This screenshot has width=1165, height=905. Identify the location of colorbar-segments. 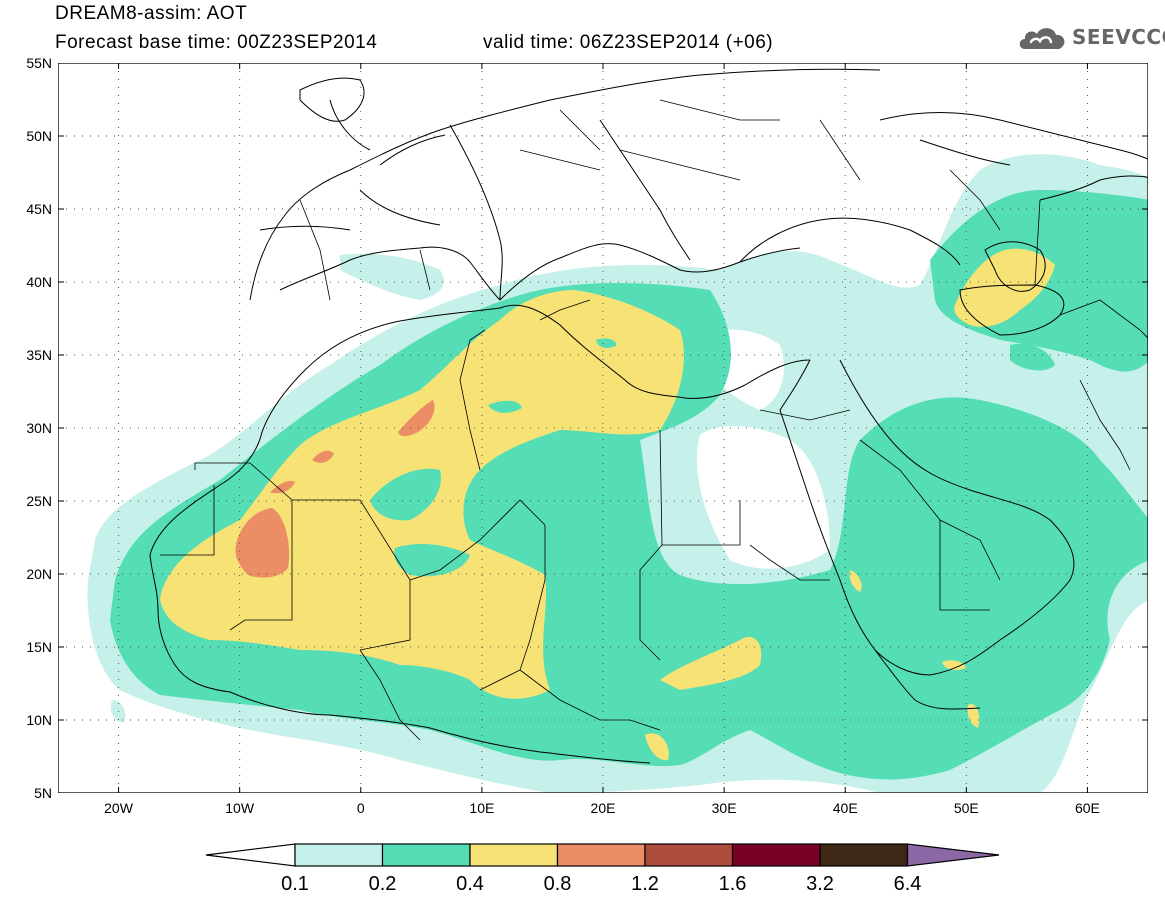
(602, 855).